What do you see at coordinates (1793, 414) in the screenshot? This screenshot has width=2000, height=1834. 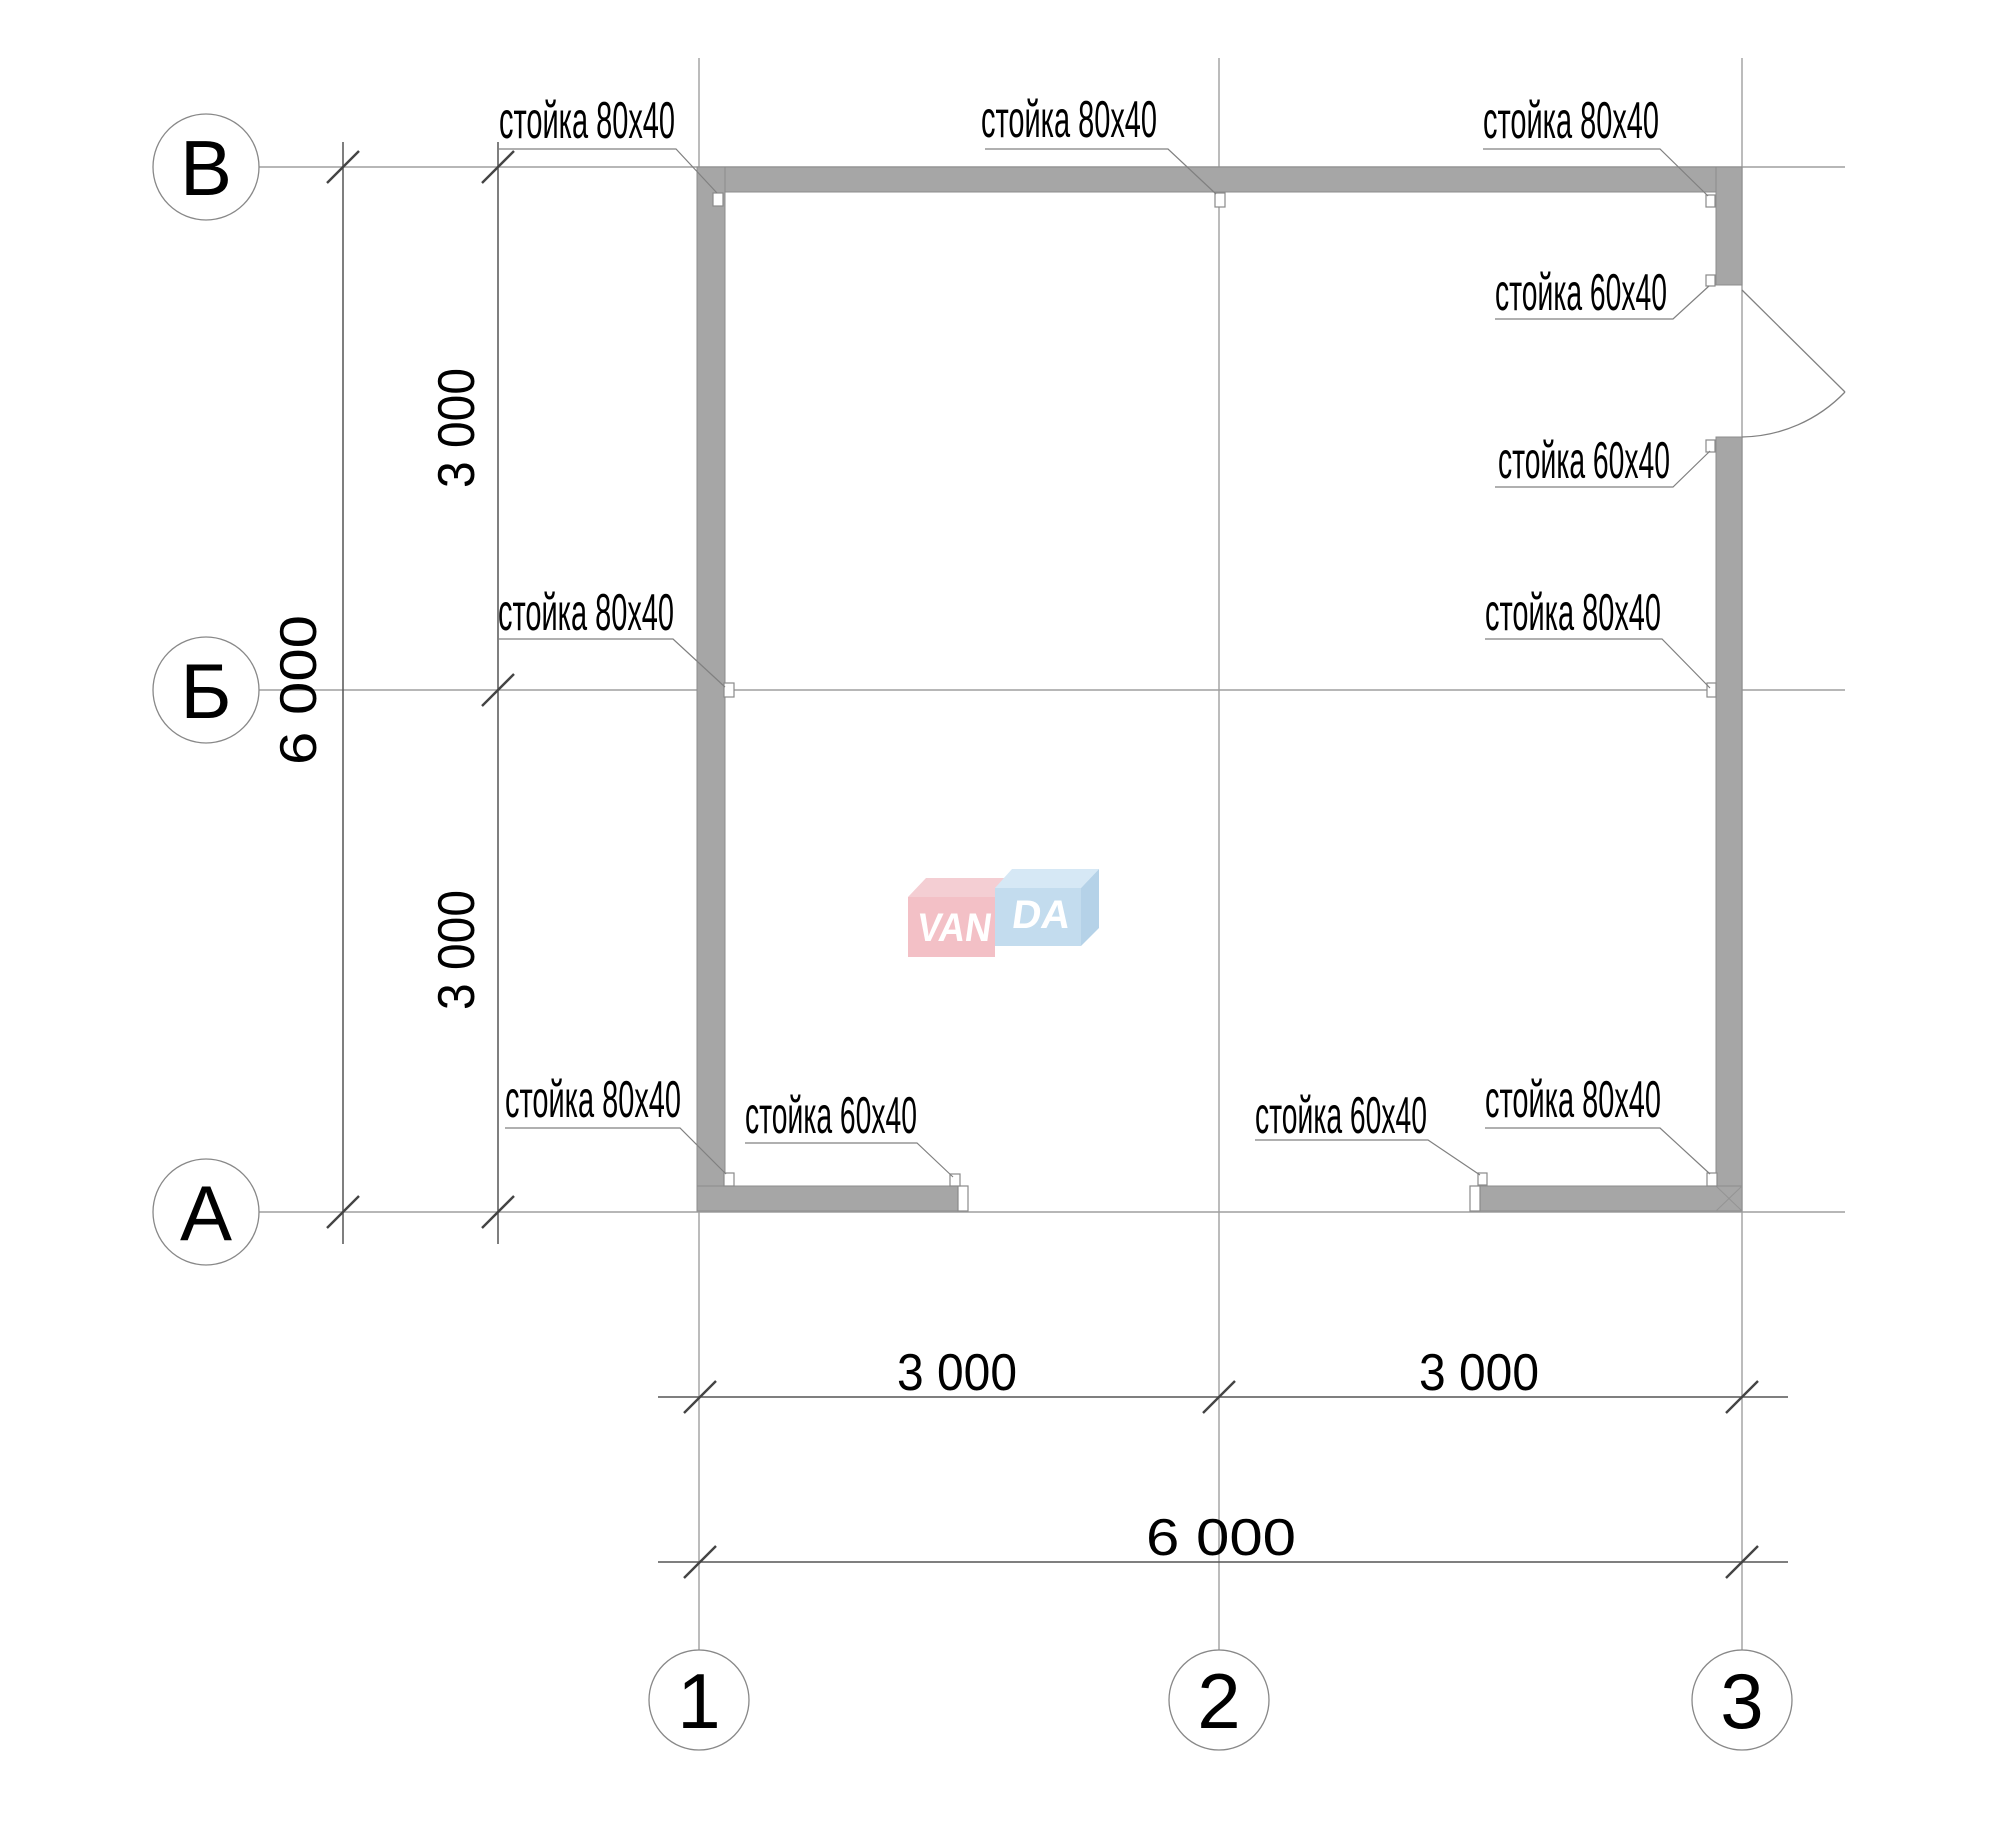 I see `door-swing-arc` at bounding box center [1793, 414].